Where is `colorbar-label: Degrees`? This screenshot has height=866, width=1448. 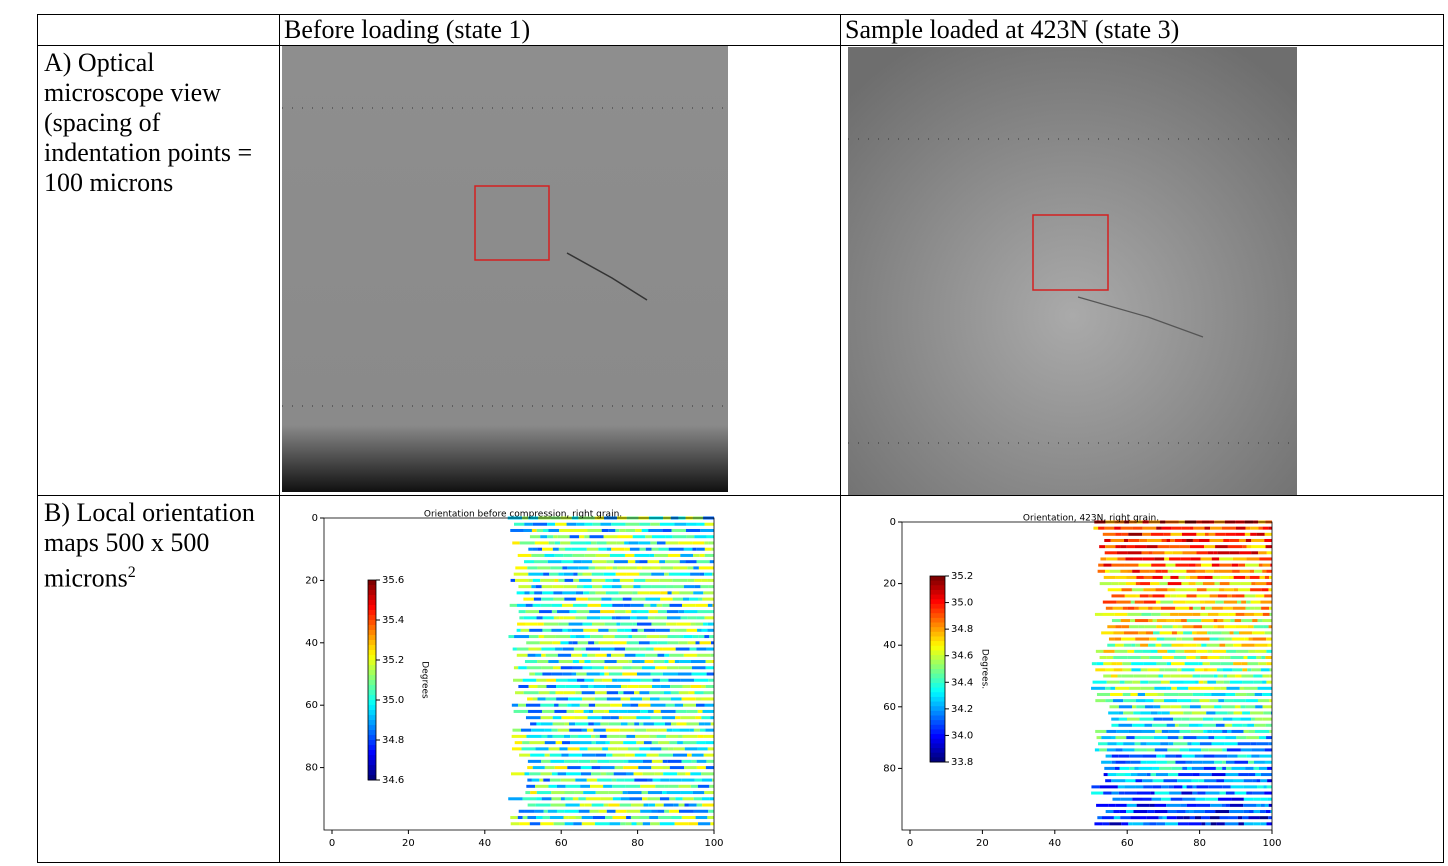 colorbar-label: Degrees is located at coordinates (425, 680).